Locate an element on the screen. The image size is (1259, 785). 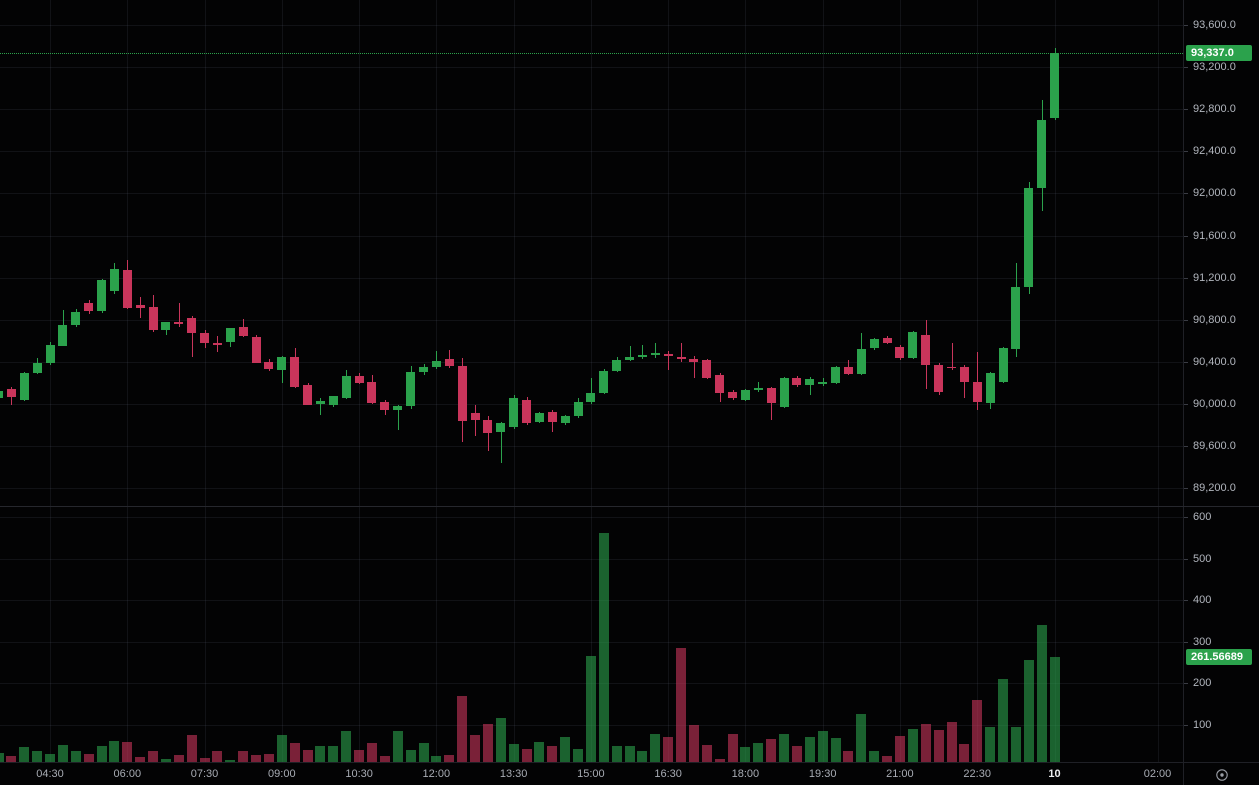
price-axis-label: 89,200.0 is located at coordinates (1214, 488).